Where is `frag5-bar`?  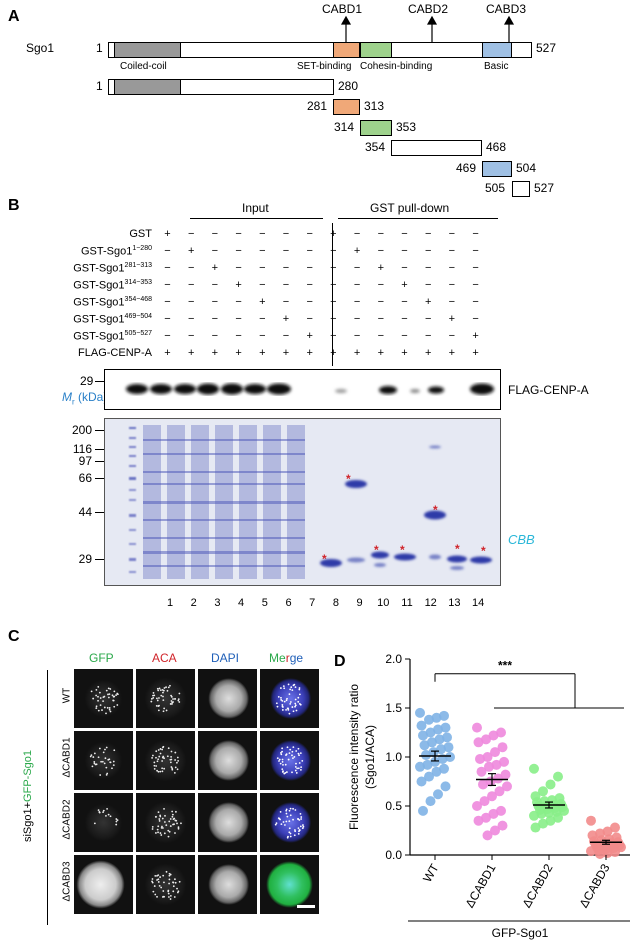
frag5-bar is located at coordinates (497, 169).